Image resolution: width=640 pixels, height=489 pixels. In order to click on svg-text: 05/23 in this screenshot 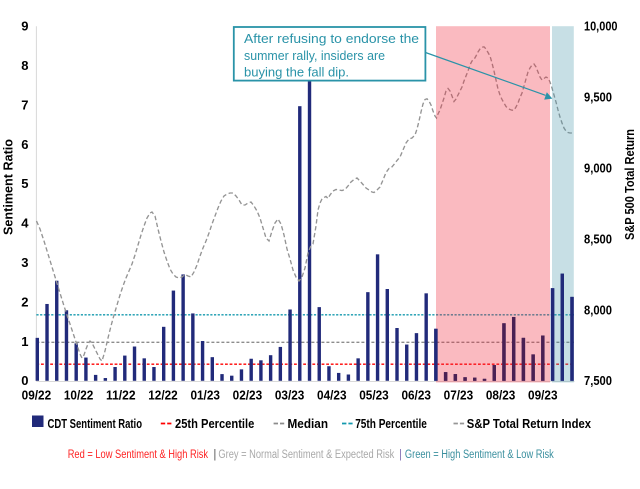, I will do `click(374, 394)`.